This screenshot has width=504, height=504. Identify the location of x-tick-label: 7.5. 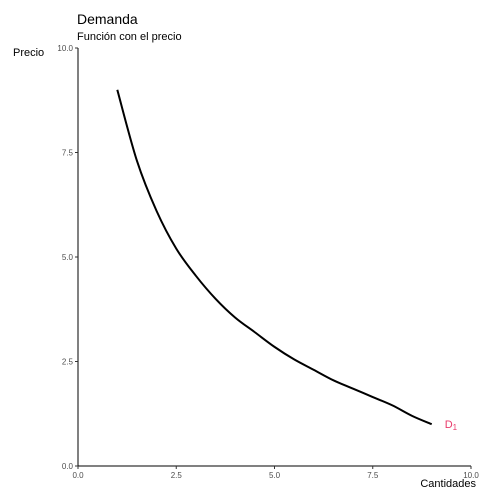
(373, 475).